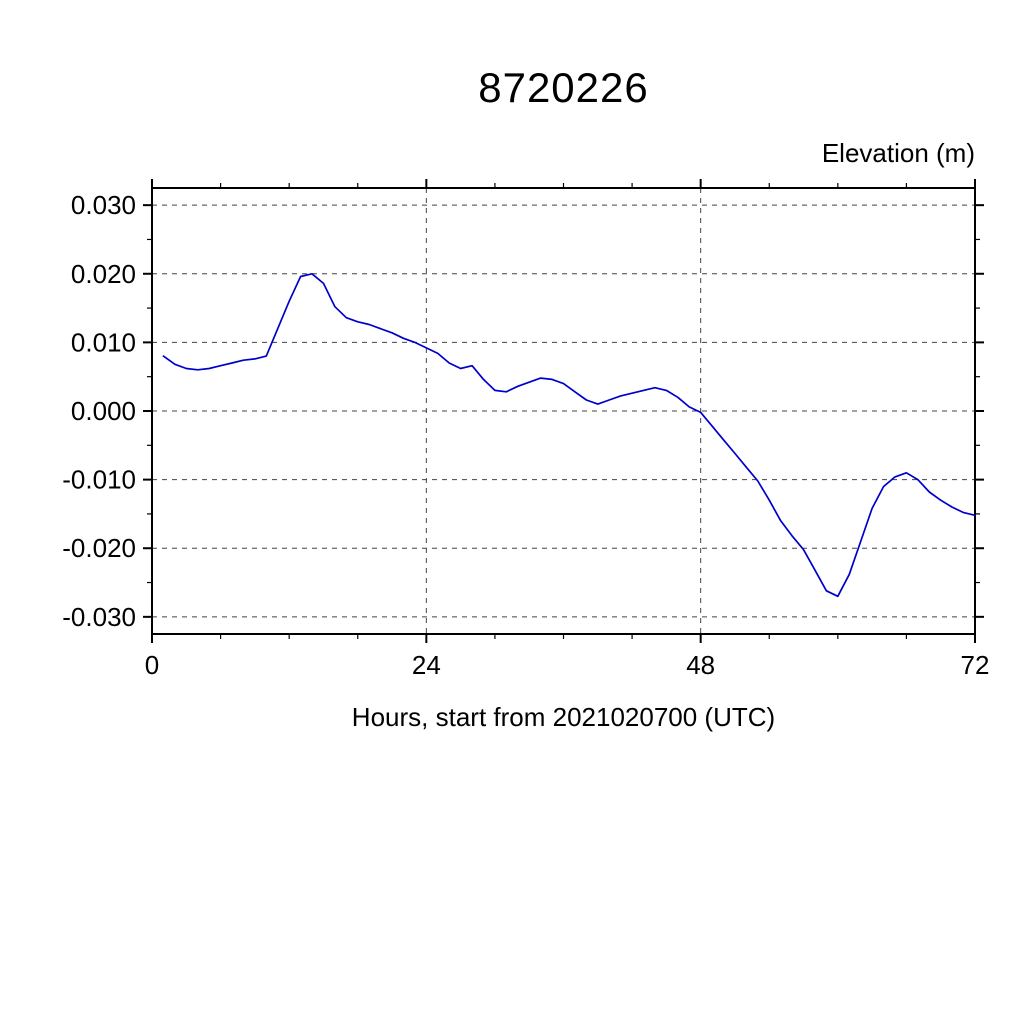  What do you see at coordinates (898, 153) in the screenshot?
I see `y-axis-title: Elevation (m)` at bounding box center [898, 153].